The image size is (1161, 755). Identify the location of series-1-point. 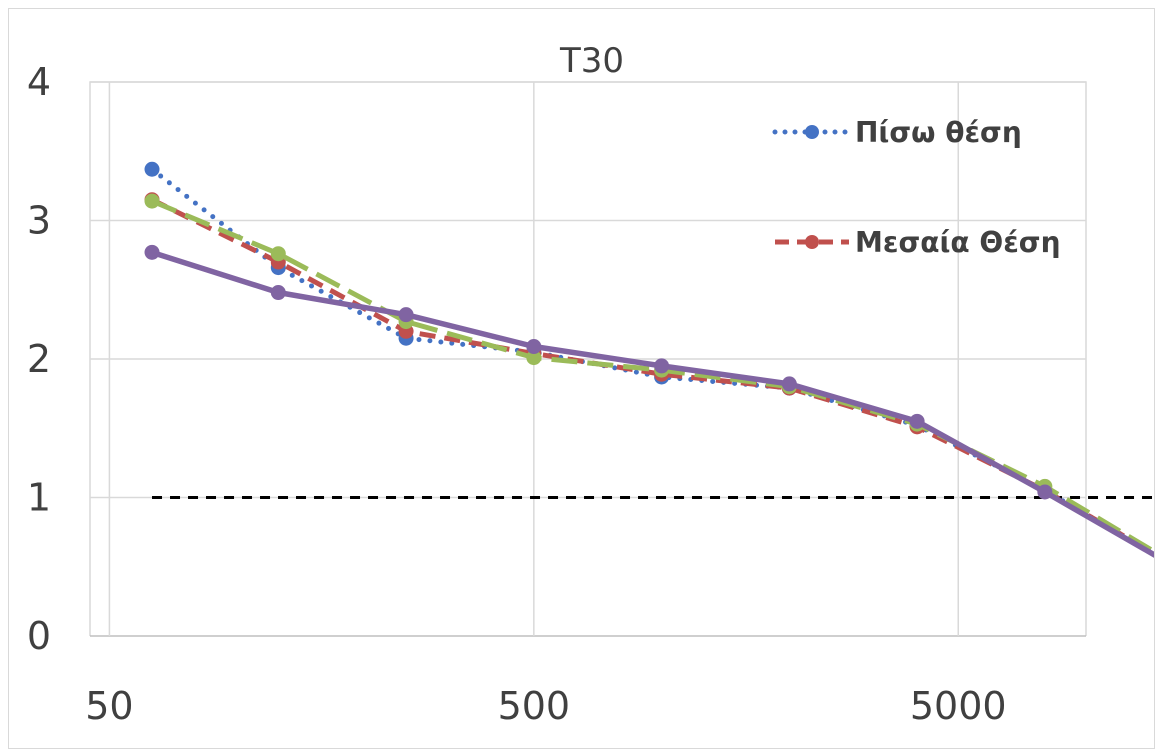
(152, 169).